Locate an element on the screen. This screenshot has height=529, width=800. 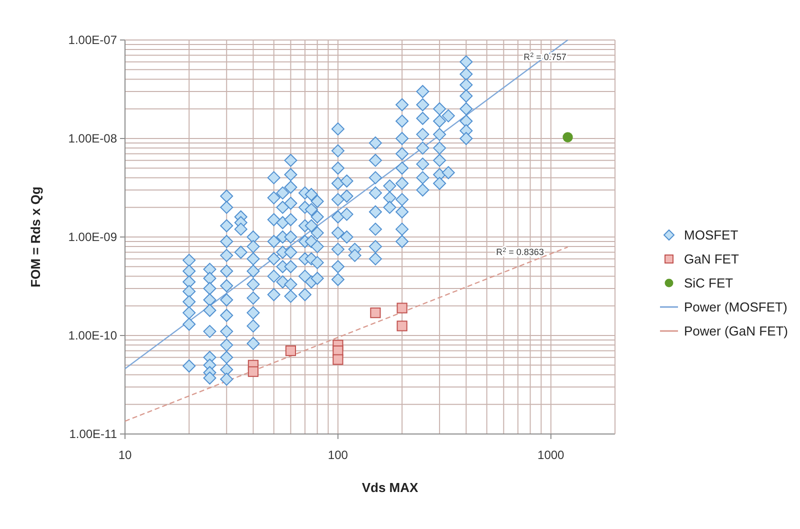
legend-label: Power (MOSFET) is located at coordinates (736, 307).